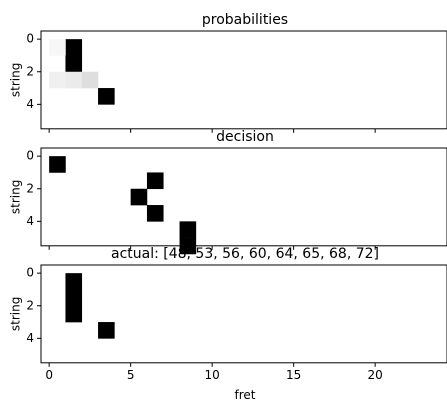  I want to click on x-tick-label: 0, so click(49, 375).